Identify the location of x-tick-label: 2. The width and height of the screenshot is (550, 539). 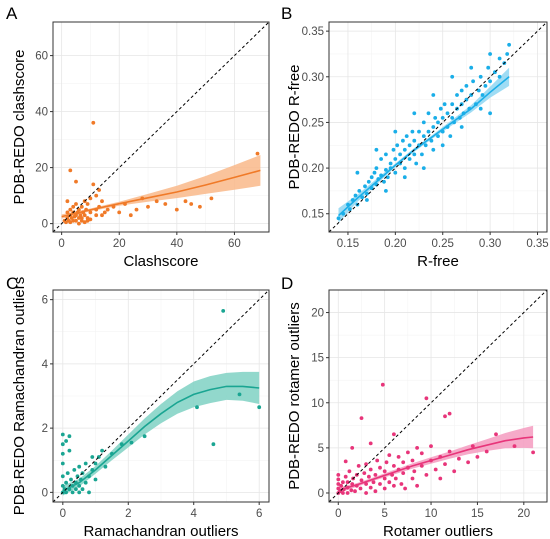
(128, 514).